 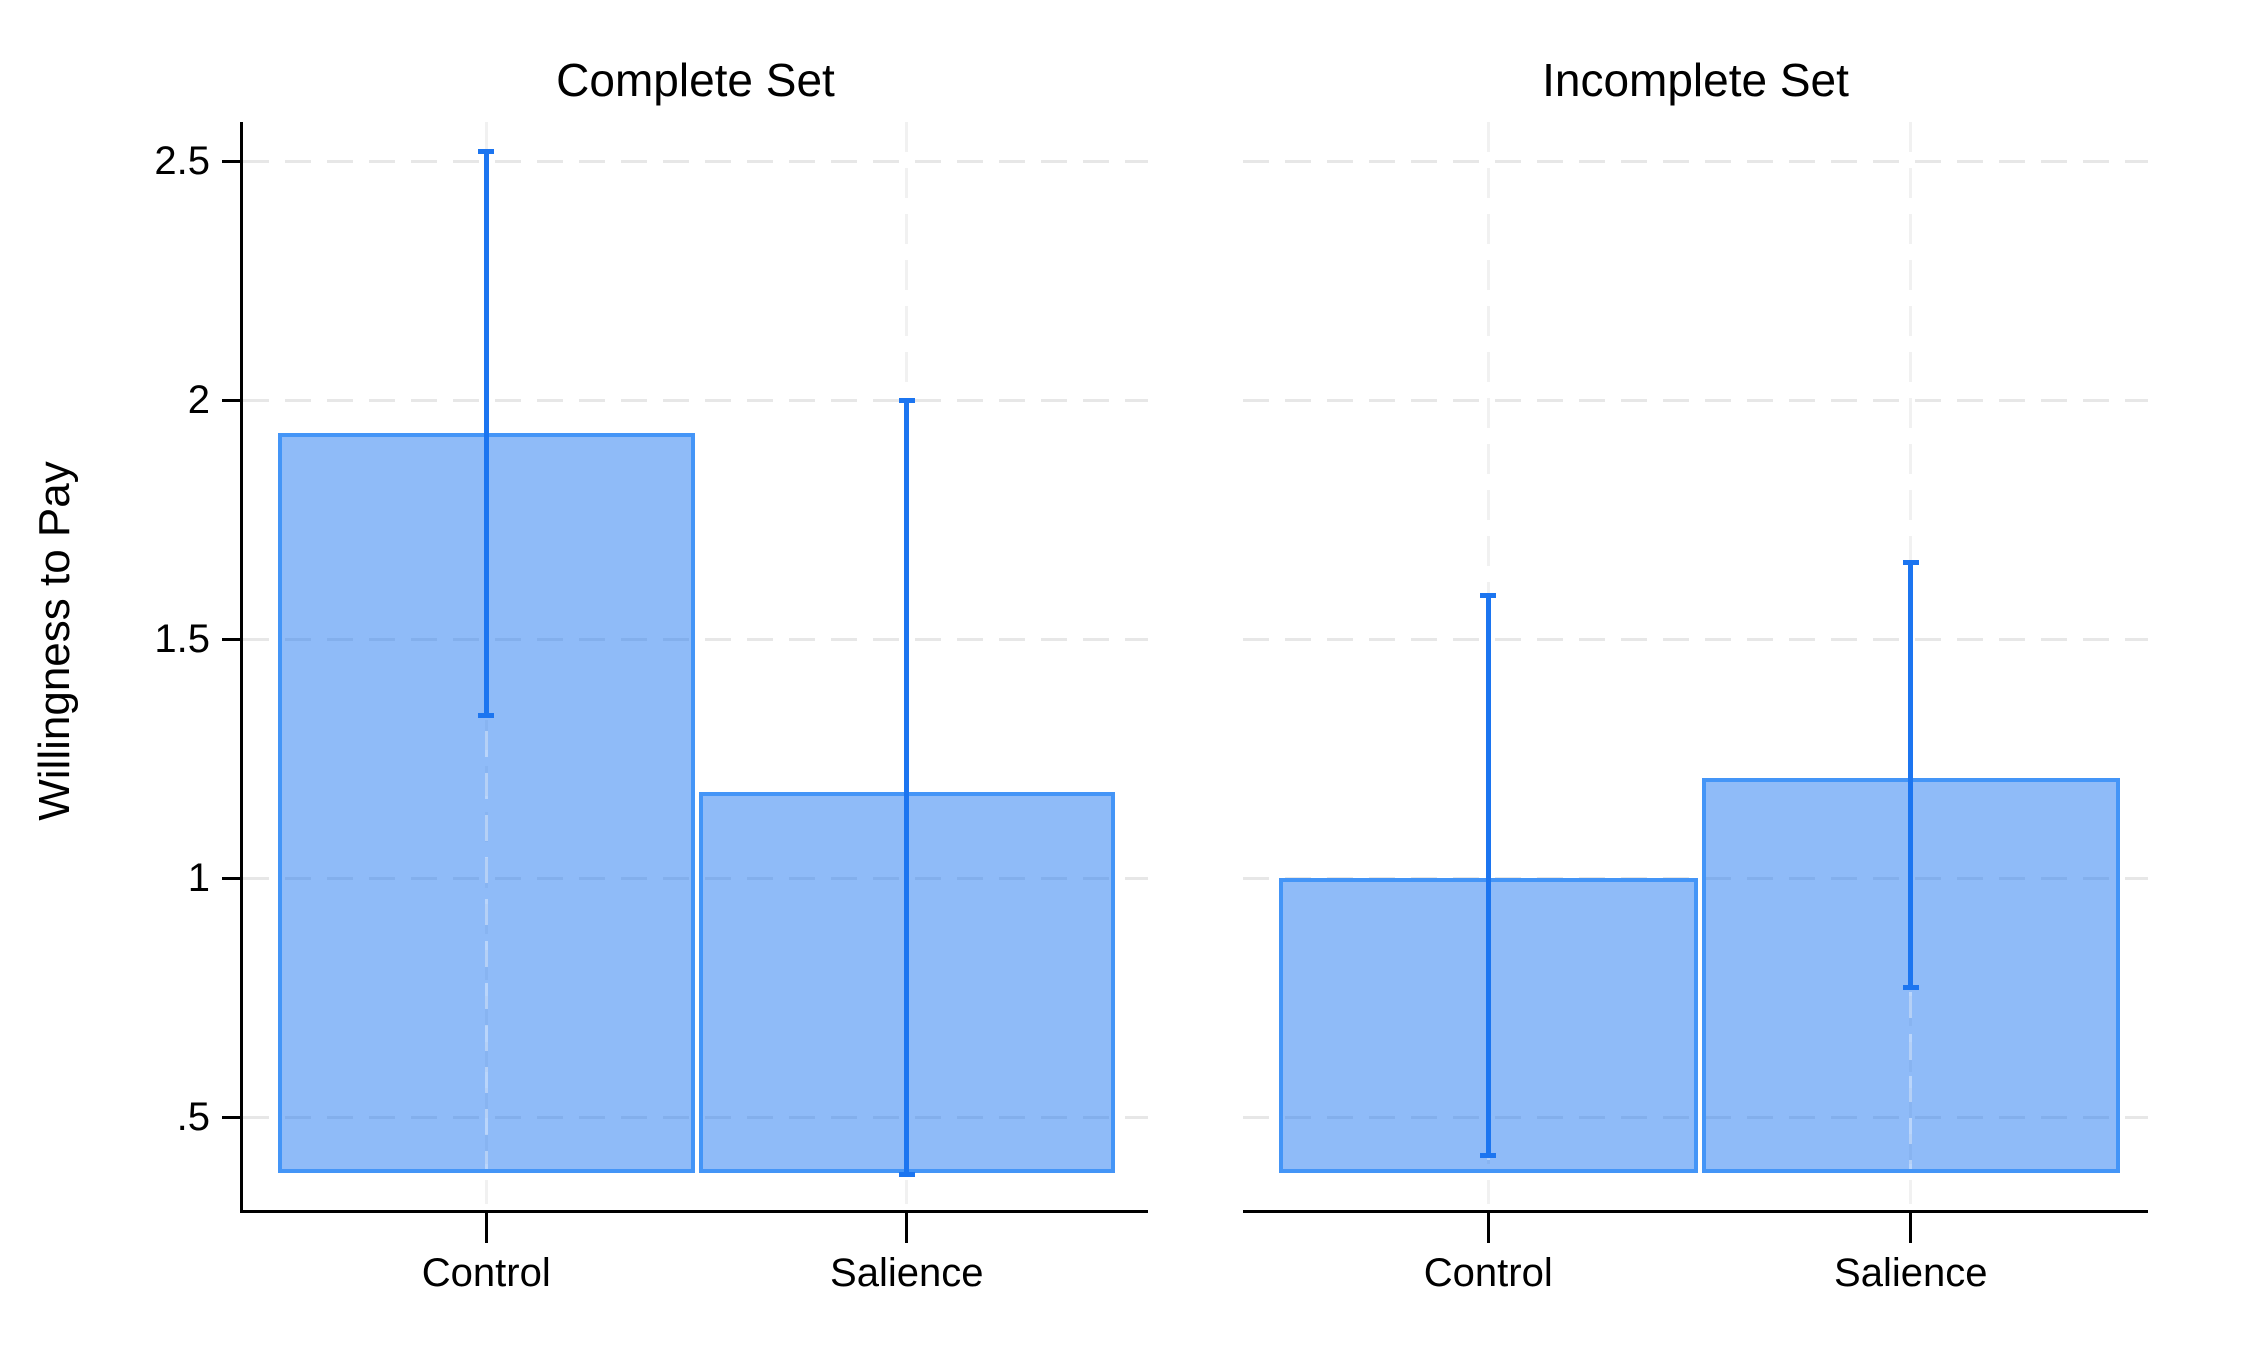 I want to click on ci-cap-bottom-complete-set-control, so click(x=486, y=715).